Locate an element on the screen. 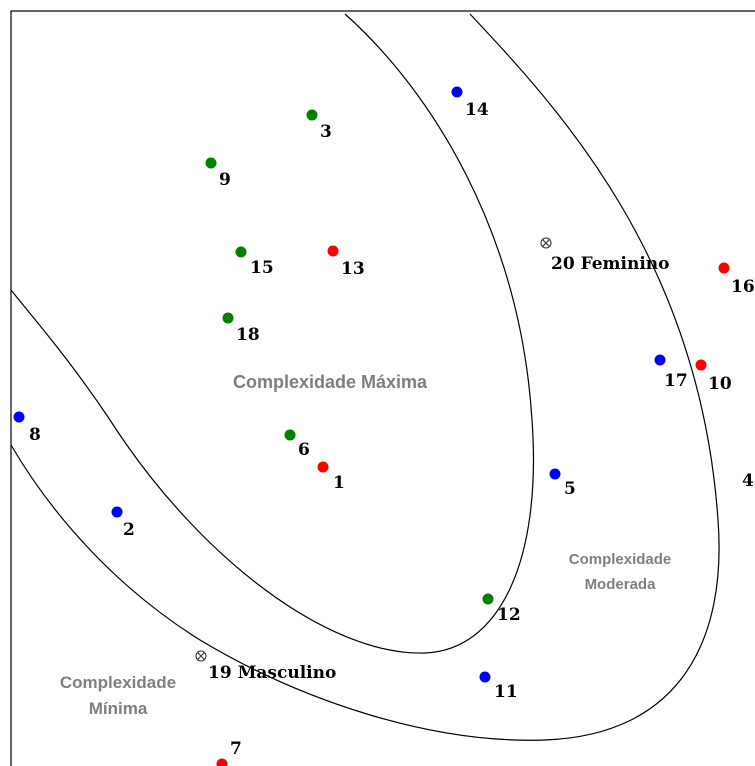 This screenshot has width=755, height=766. region-label-1: Complexidade Máxima is located at coordinates (330, 382).